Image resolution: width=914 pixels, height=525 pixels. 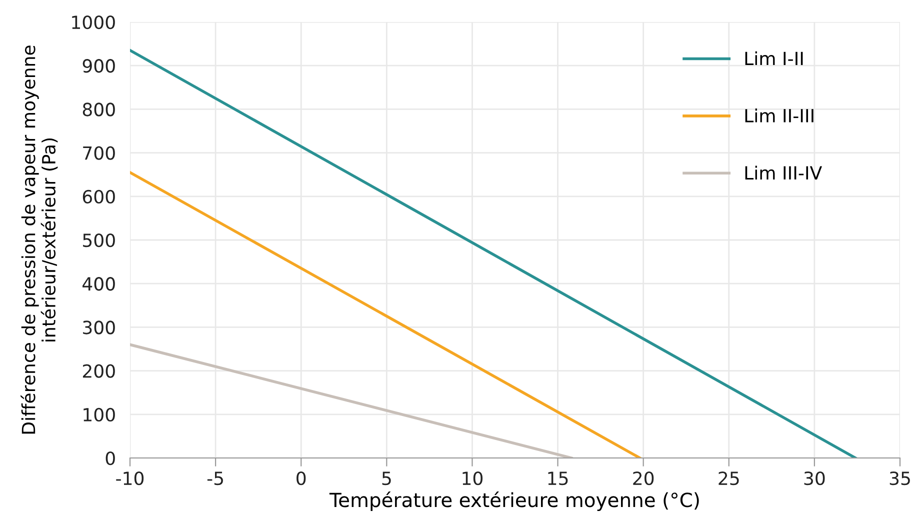 I want to click on x-tick-label: 0, so click(x=301, y=479).